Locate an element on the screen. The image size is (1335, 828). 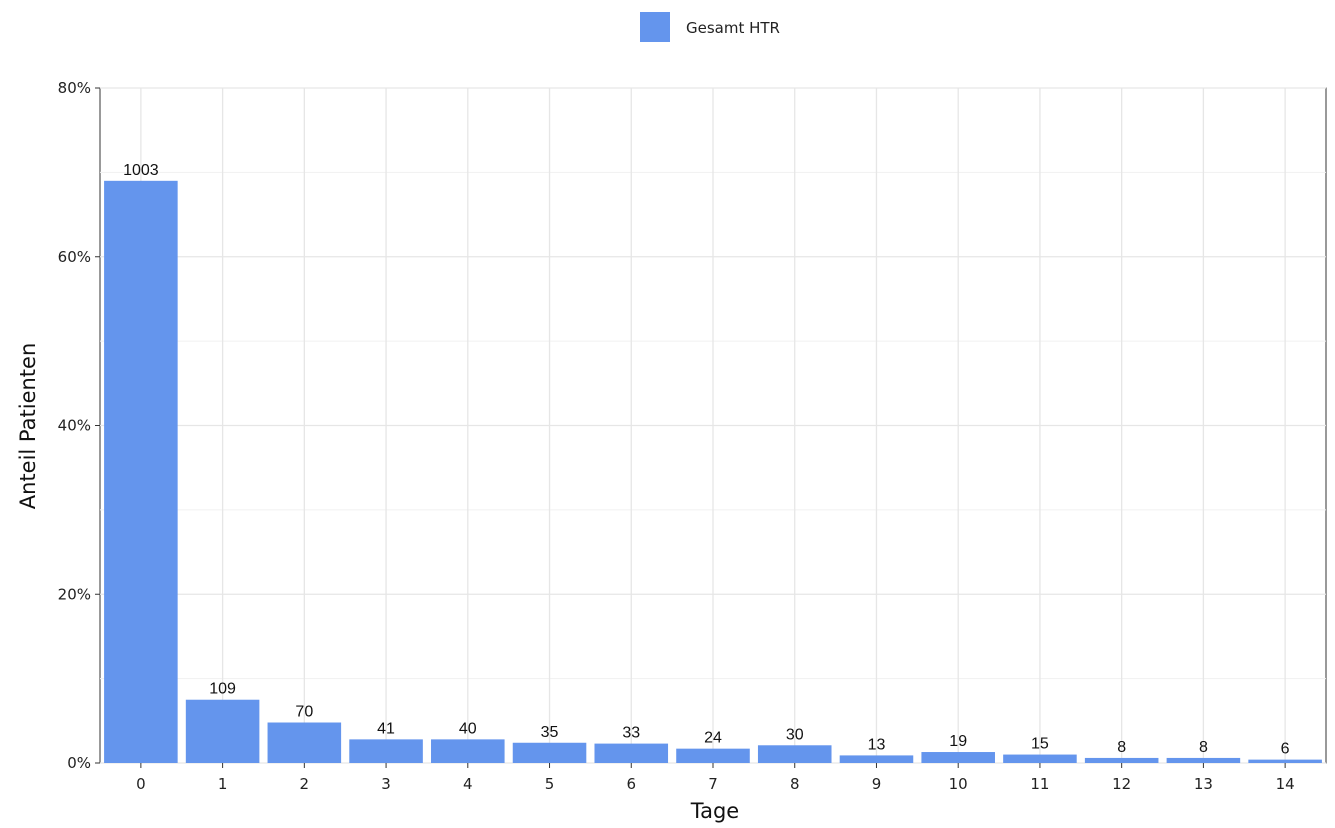
data-label-10: 19 is located at coordinates (958, 741).